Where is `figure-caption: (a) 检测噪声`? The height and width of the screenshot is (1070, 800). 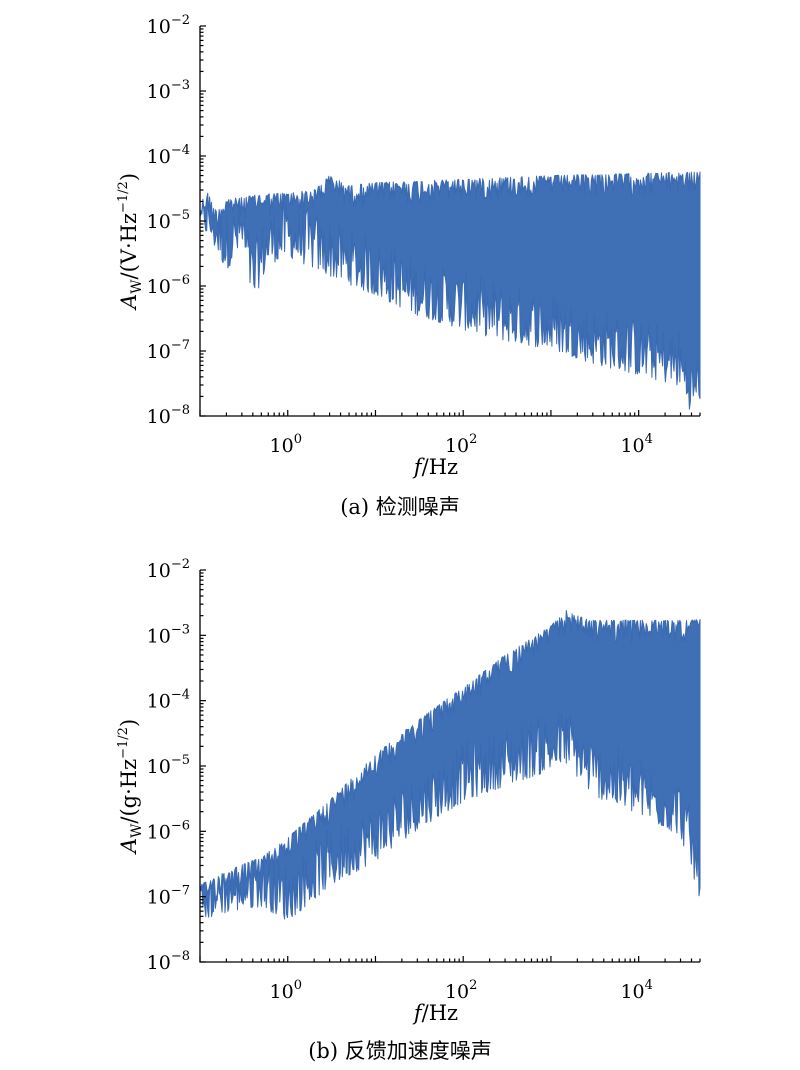 figure-caption: (a) 检测噪声 is located at coordinates (400, 507).